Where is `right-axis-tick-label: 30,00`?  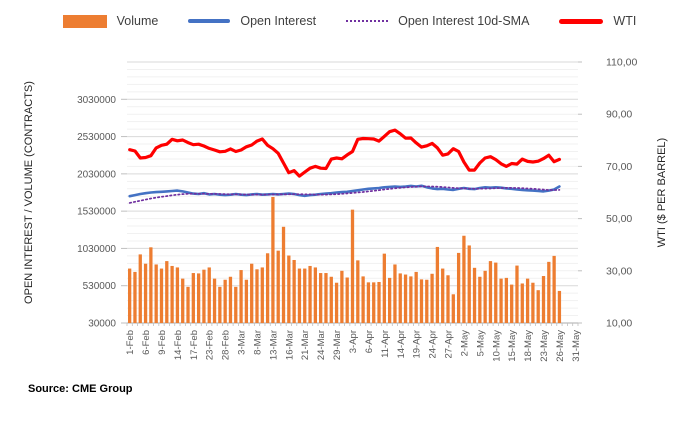 right-axis-tick-label: 30,00 is located at coordinates (619, 271).